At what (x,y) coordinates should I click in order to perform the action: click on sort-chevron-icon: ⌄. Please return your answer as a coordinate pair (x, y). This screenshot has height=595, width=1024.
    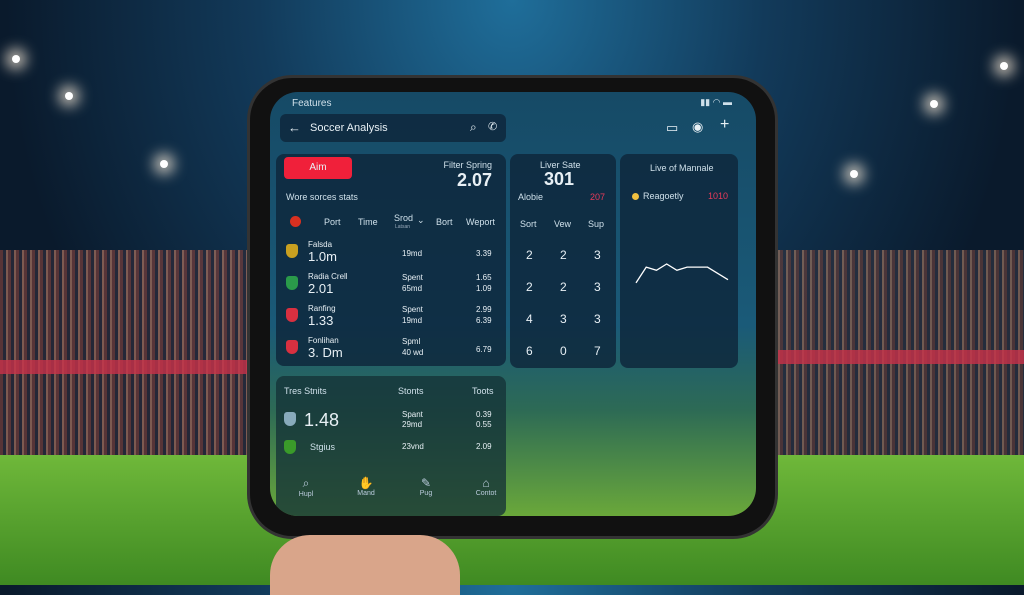
    Looking at the image, I should click on (421, 220).